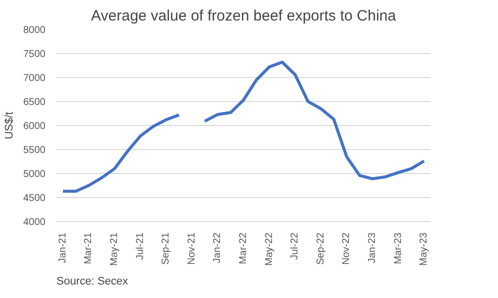 The width and height of the screenshot is (498, 298). I want to click on chart-title: Average value of frozen beef exports to China, so click(244, 16).